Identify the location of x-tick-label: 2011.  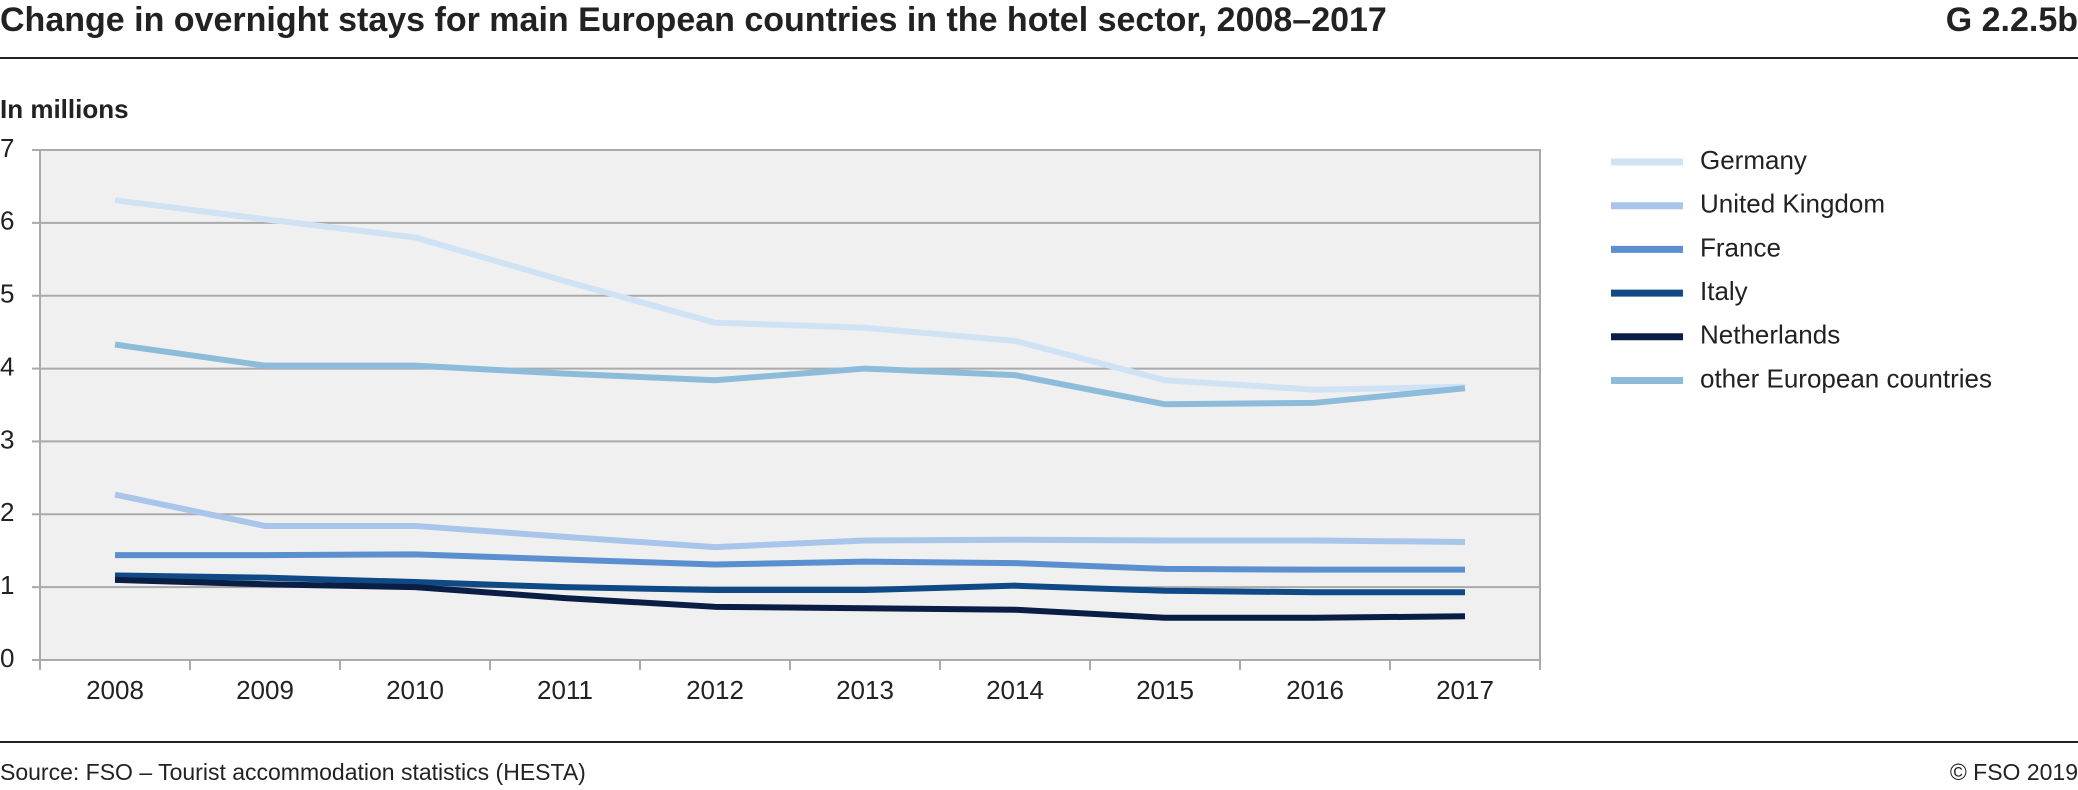
(565, 690).